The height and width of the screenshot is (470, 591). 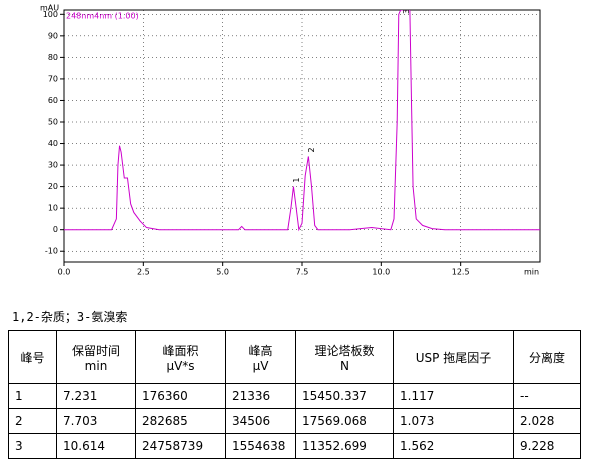 What do you see at coordinates (96, 365) in the screenshot?
I see `header-line: min` at bounding box center [96, 365].